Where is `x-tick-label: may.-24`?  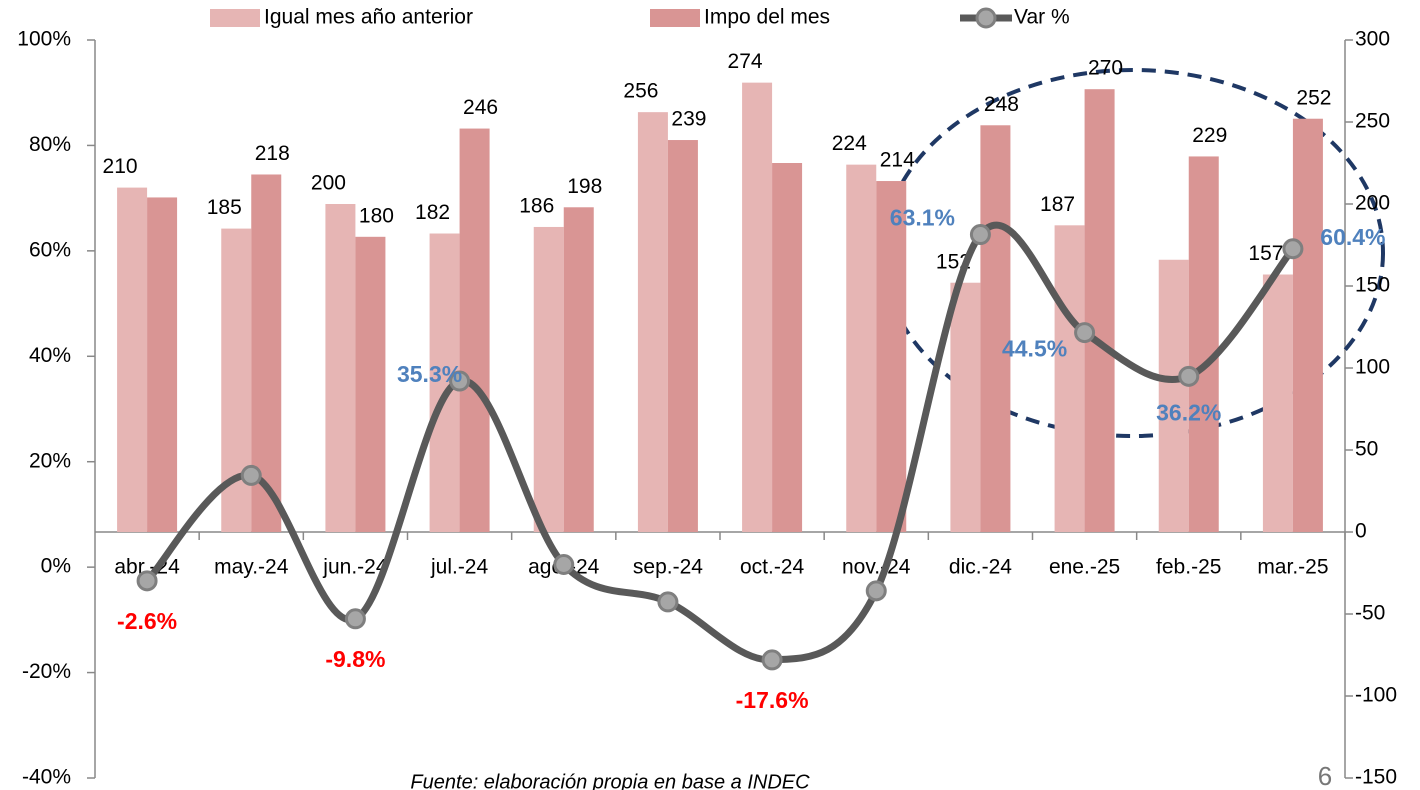
x-tick-label: may.-24 is located at coordinates (251, 567).